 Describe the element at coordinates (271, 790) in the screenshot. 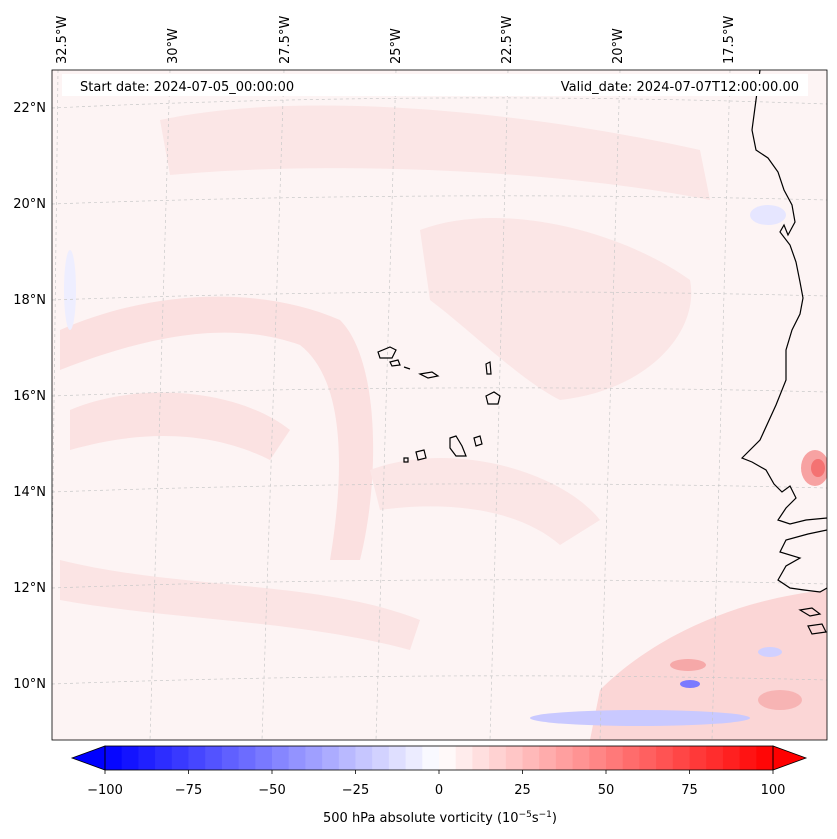

I see `colorbar-tick-label: −50` at that location.